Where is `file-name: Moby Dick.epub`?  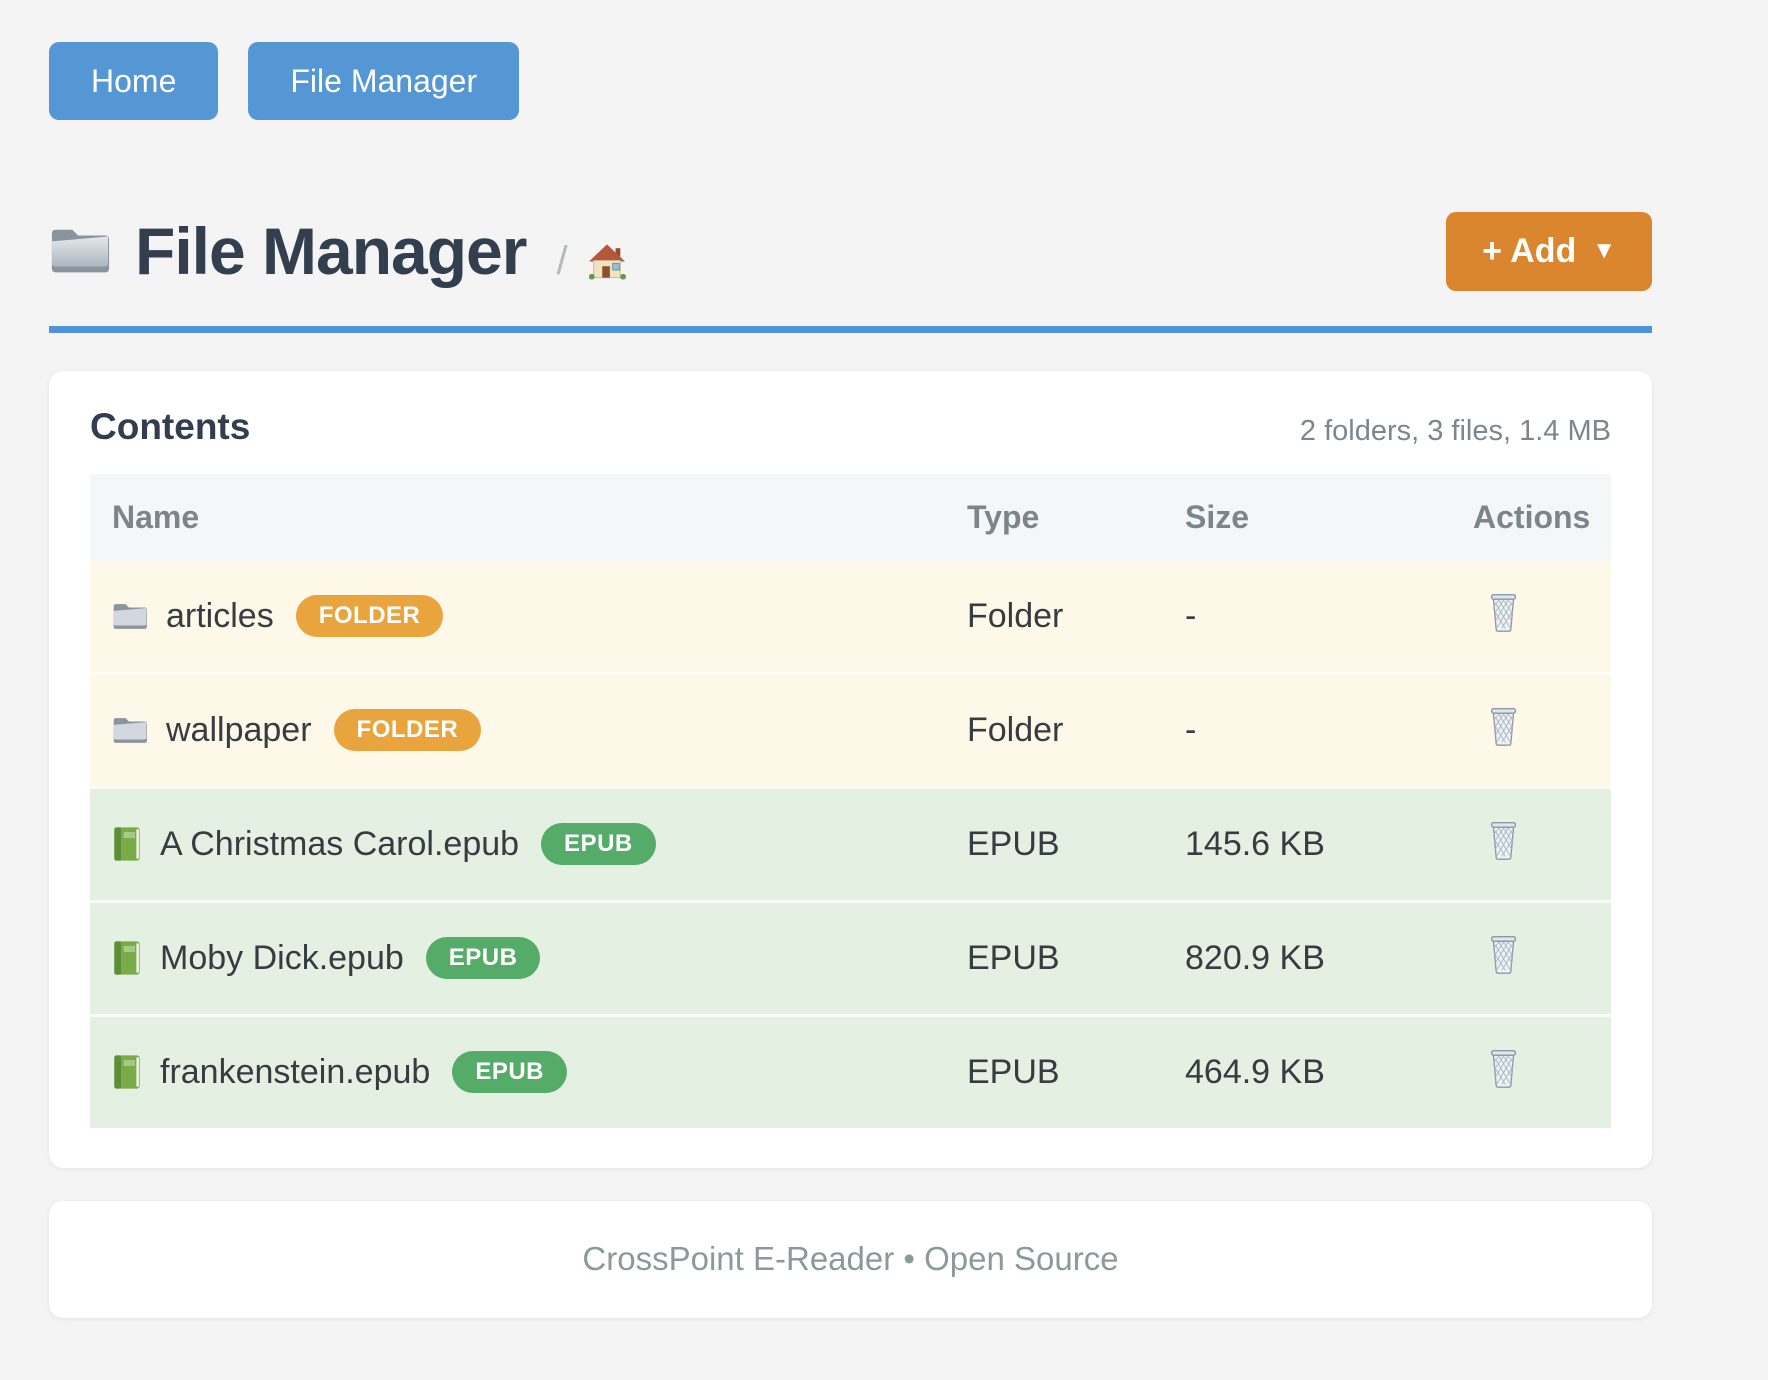
file-name: Moby Dick.epub is located at coordinates (282, 957).